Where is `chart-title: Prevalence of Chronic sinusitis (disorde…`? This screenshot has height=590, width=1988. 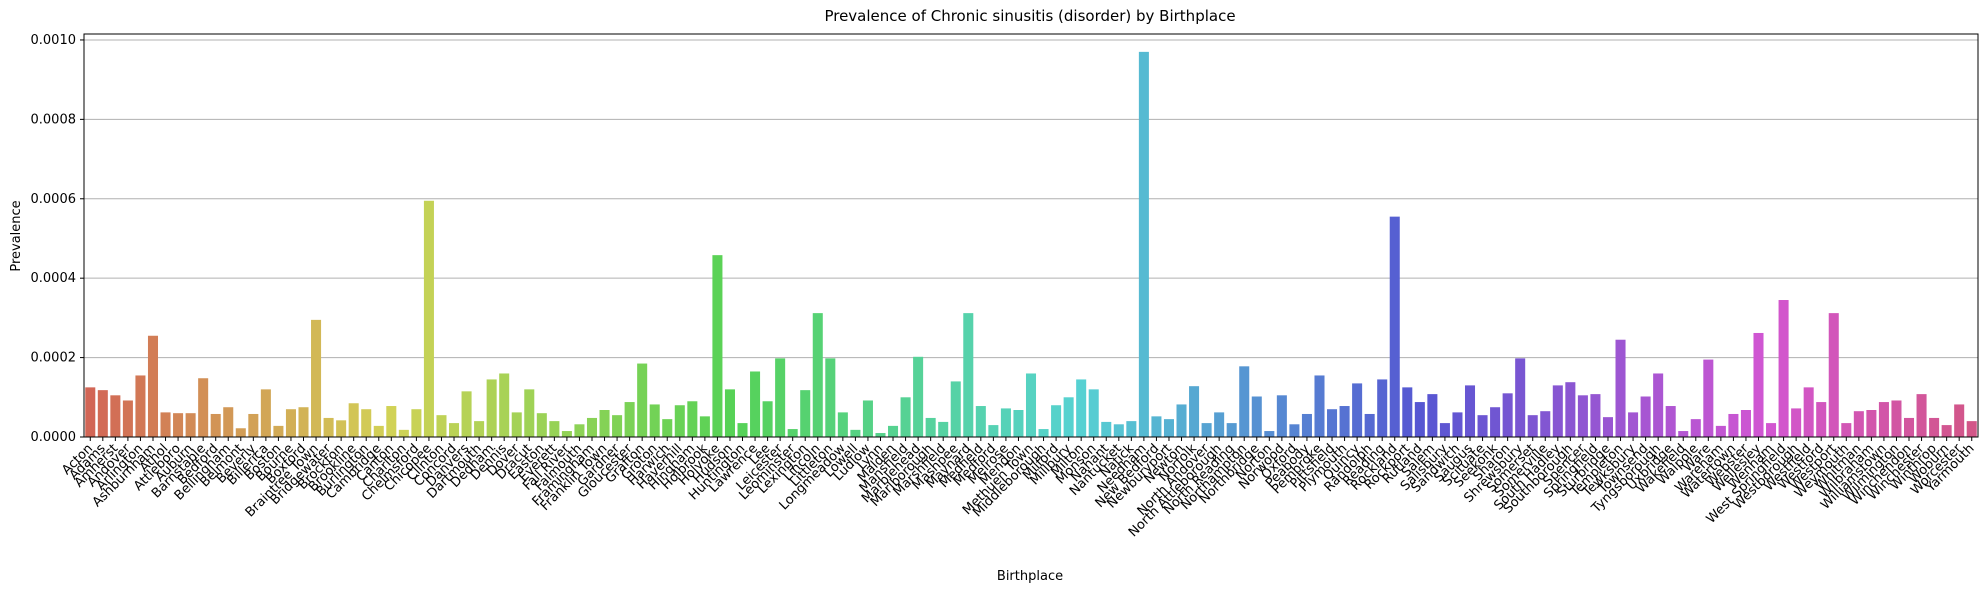 chart-title: Prevalence of Chronic sinusitis (disorde… is located at coordinates (1029, 16).